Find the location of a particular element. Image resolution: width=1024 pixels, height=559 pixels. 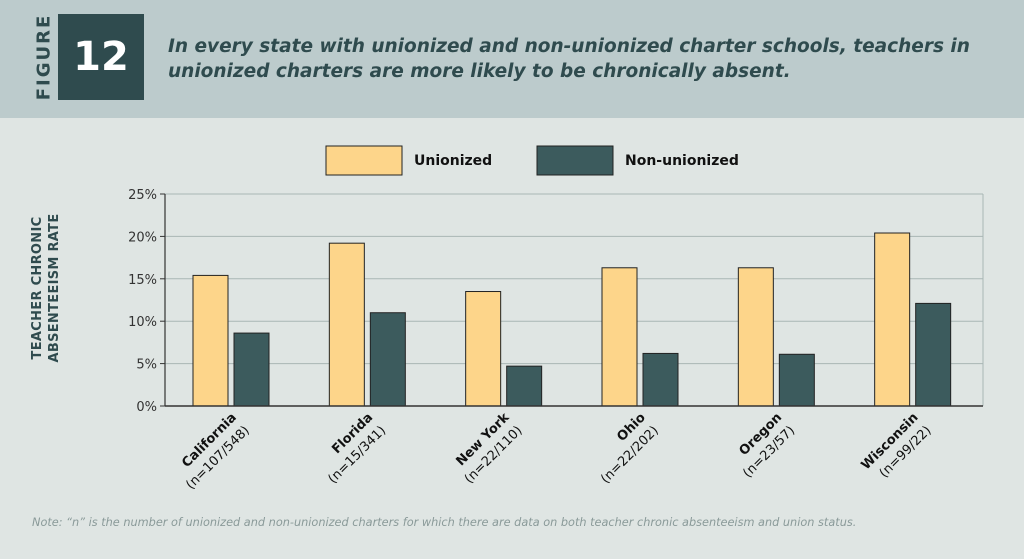

y-tick-label: 25% is located at coordinates (142, 195).